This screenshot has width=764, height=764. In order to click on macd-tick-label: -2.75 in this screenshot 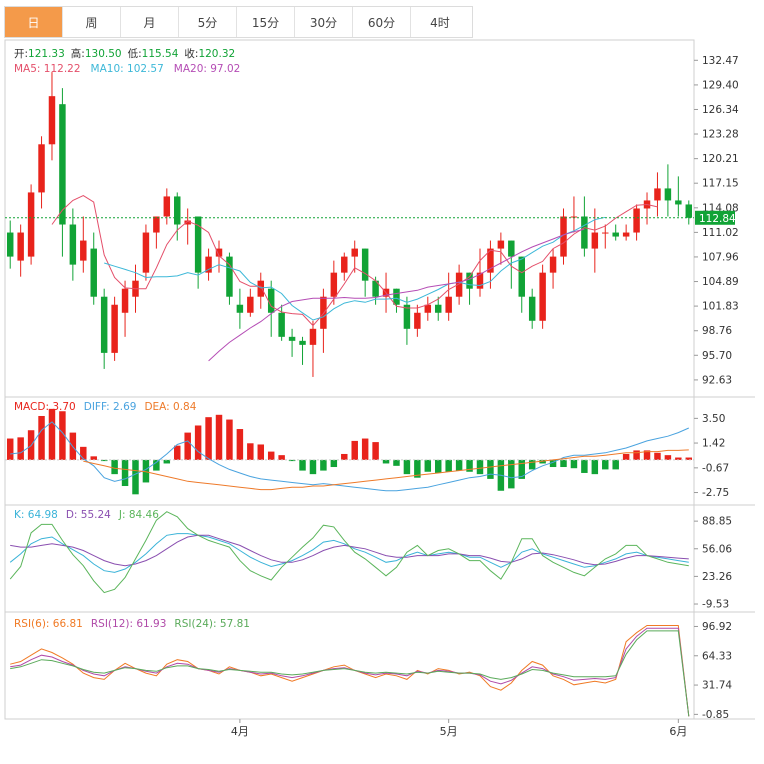, I will do `click(715, 493)`.